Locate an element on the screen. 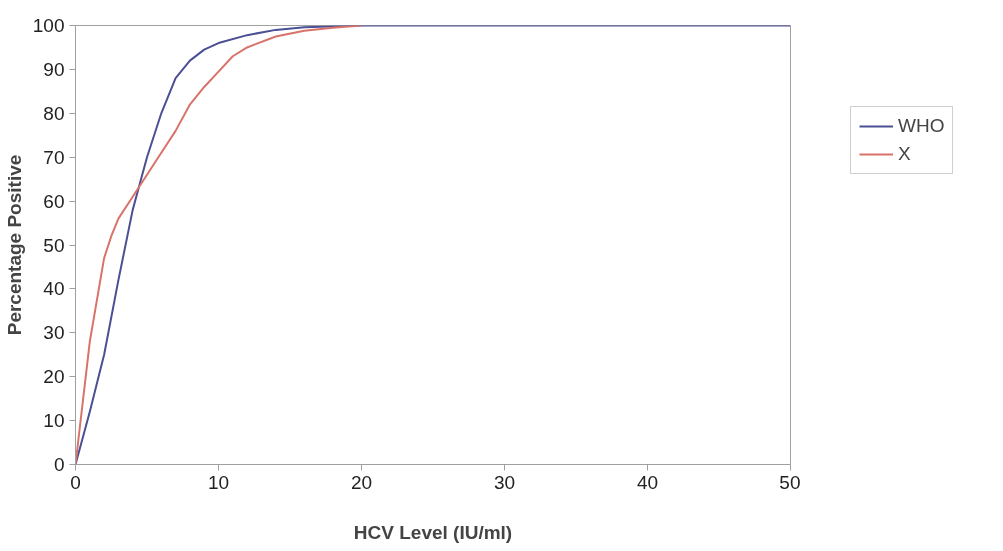  y-tick-label: 30 is located at coordinates (54, 333).